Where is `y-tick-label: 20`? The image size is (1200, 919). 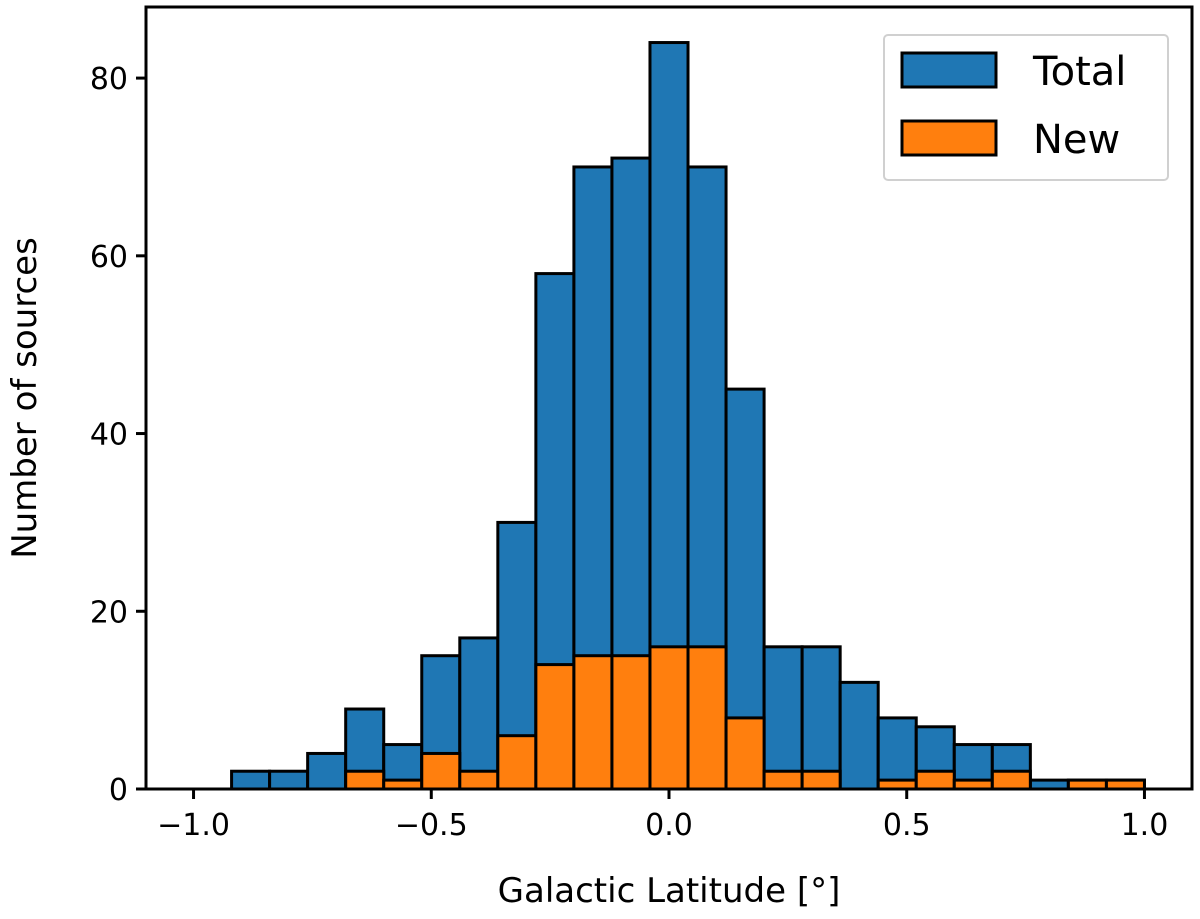 y-tick-label: 20 is located at coordinates (109, 612).